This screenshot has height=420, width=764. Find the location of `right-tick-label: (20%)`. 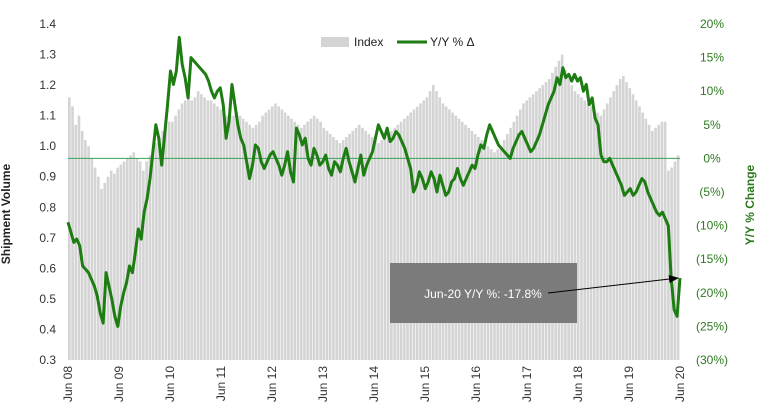

right-tick-label: (20%) is located at coordinates (712, 293).